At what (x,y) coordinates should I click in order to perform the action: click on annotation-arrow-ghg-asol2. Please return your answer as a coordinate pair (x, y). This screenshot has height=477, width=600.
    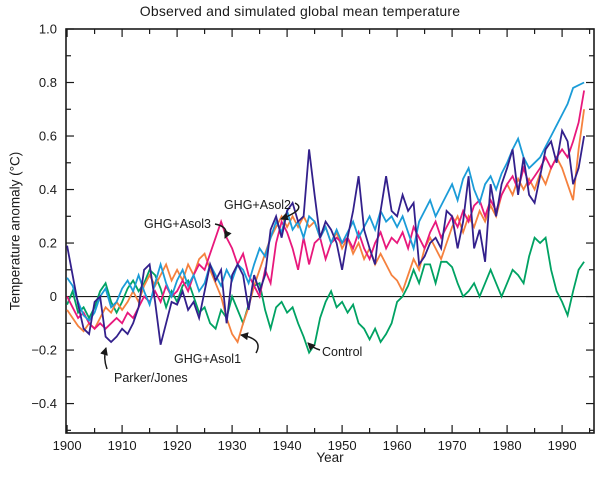
    Looking at the image, I should click on (290, 211).